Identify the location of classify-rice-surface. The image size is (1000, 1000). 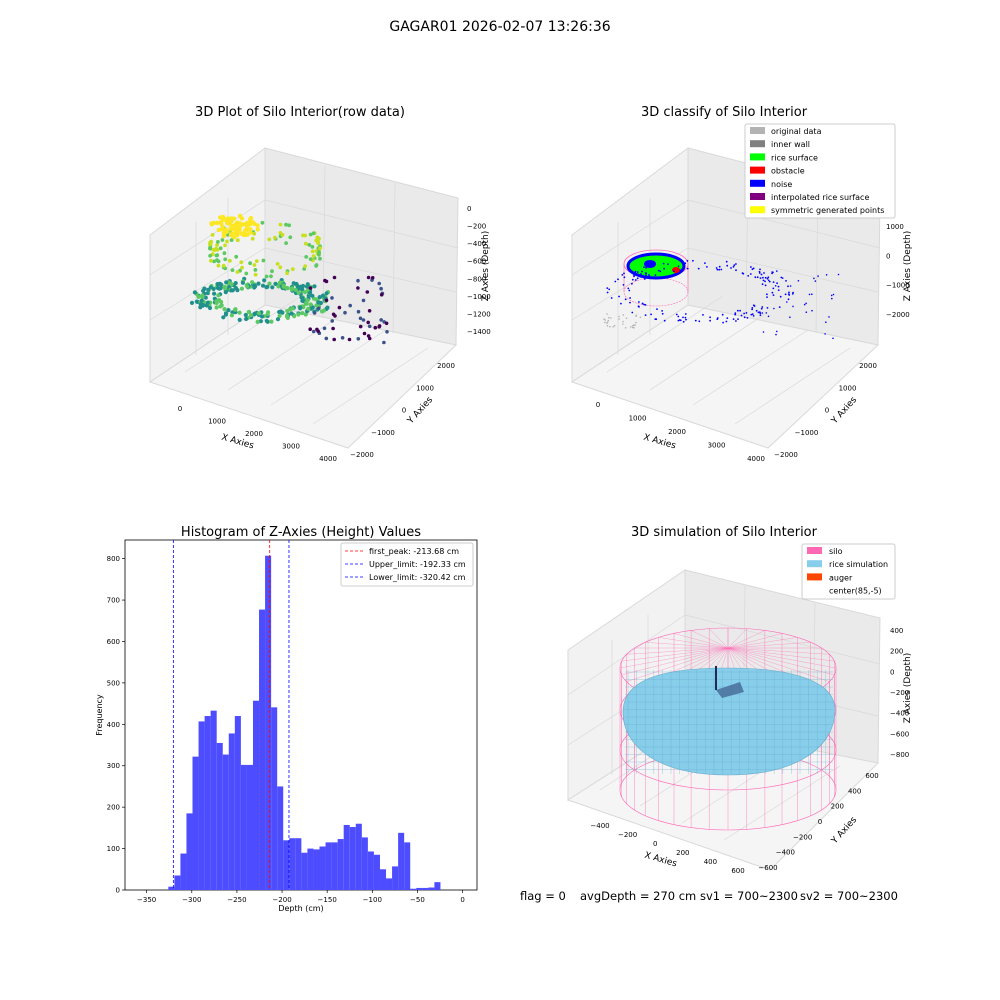
(656, 266).